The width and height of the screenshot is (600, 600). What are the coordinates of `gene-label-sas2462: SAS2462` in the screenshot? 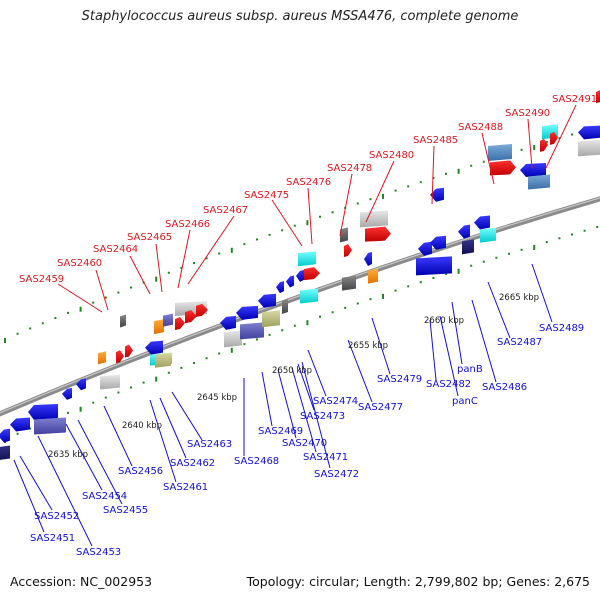 It's located at (192, 463).